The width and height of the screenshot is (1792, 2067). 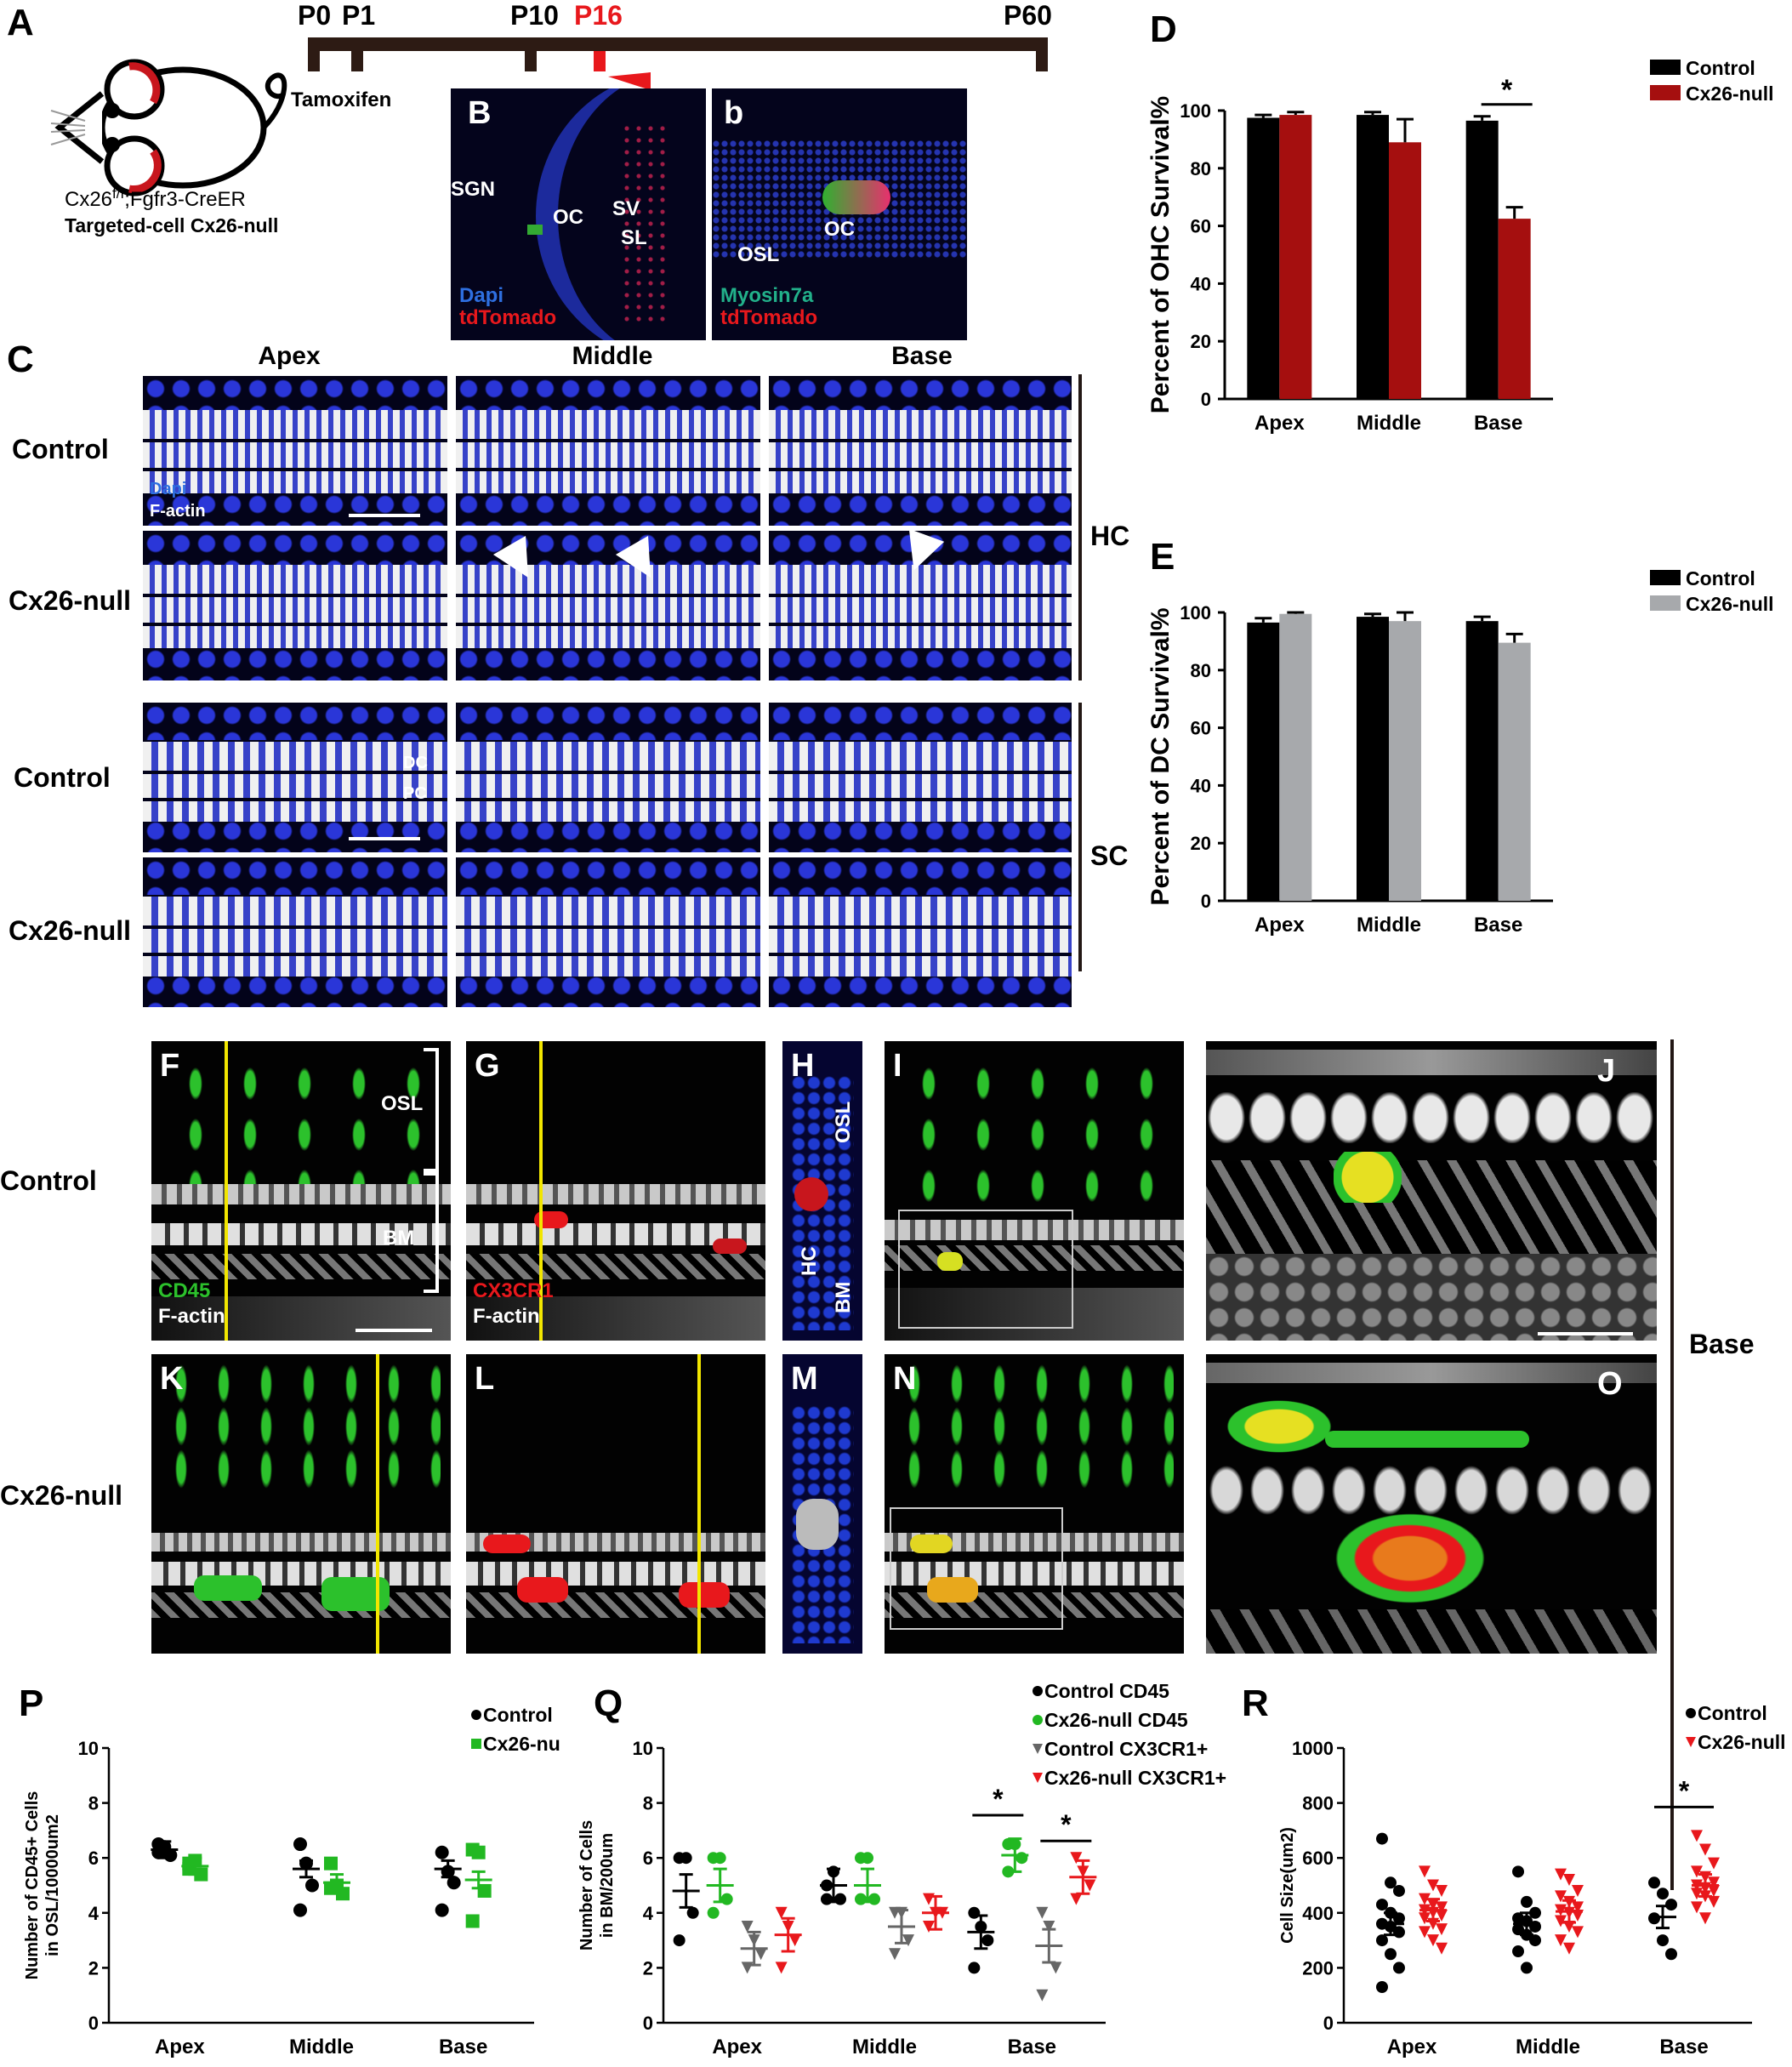 What do you see at coordinates (1606, 1071) in the screenshot?
I see `panel-letter-j: J` at bounding box center [1606, 1071].